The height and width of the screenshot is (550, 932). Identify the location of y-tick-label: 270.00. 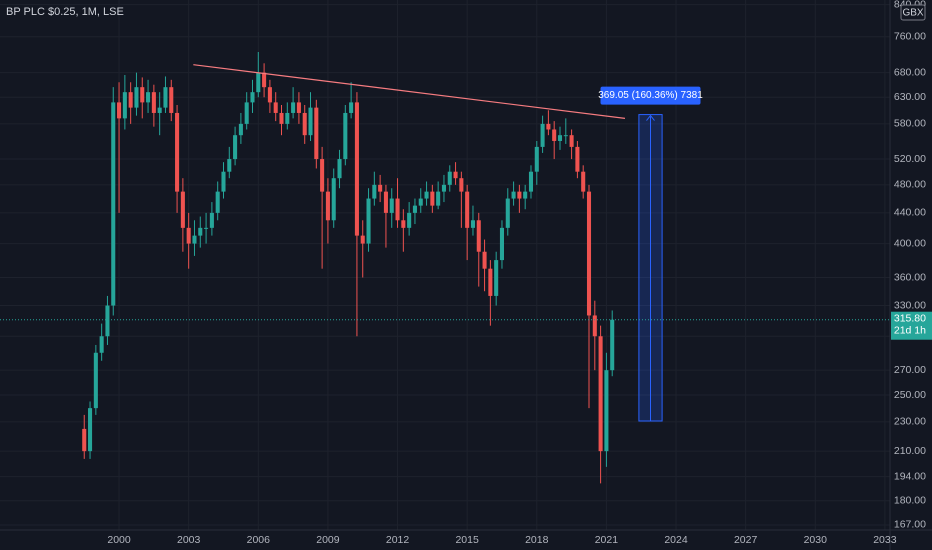
(910, 370).